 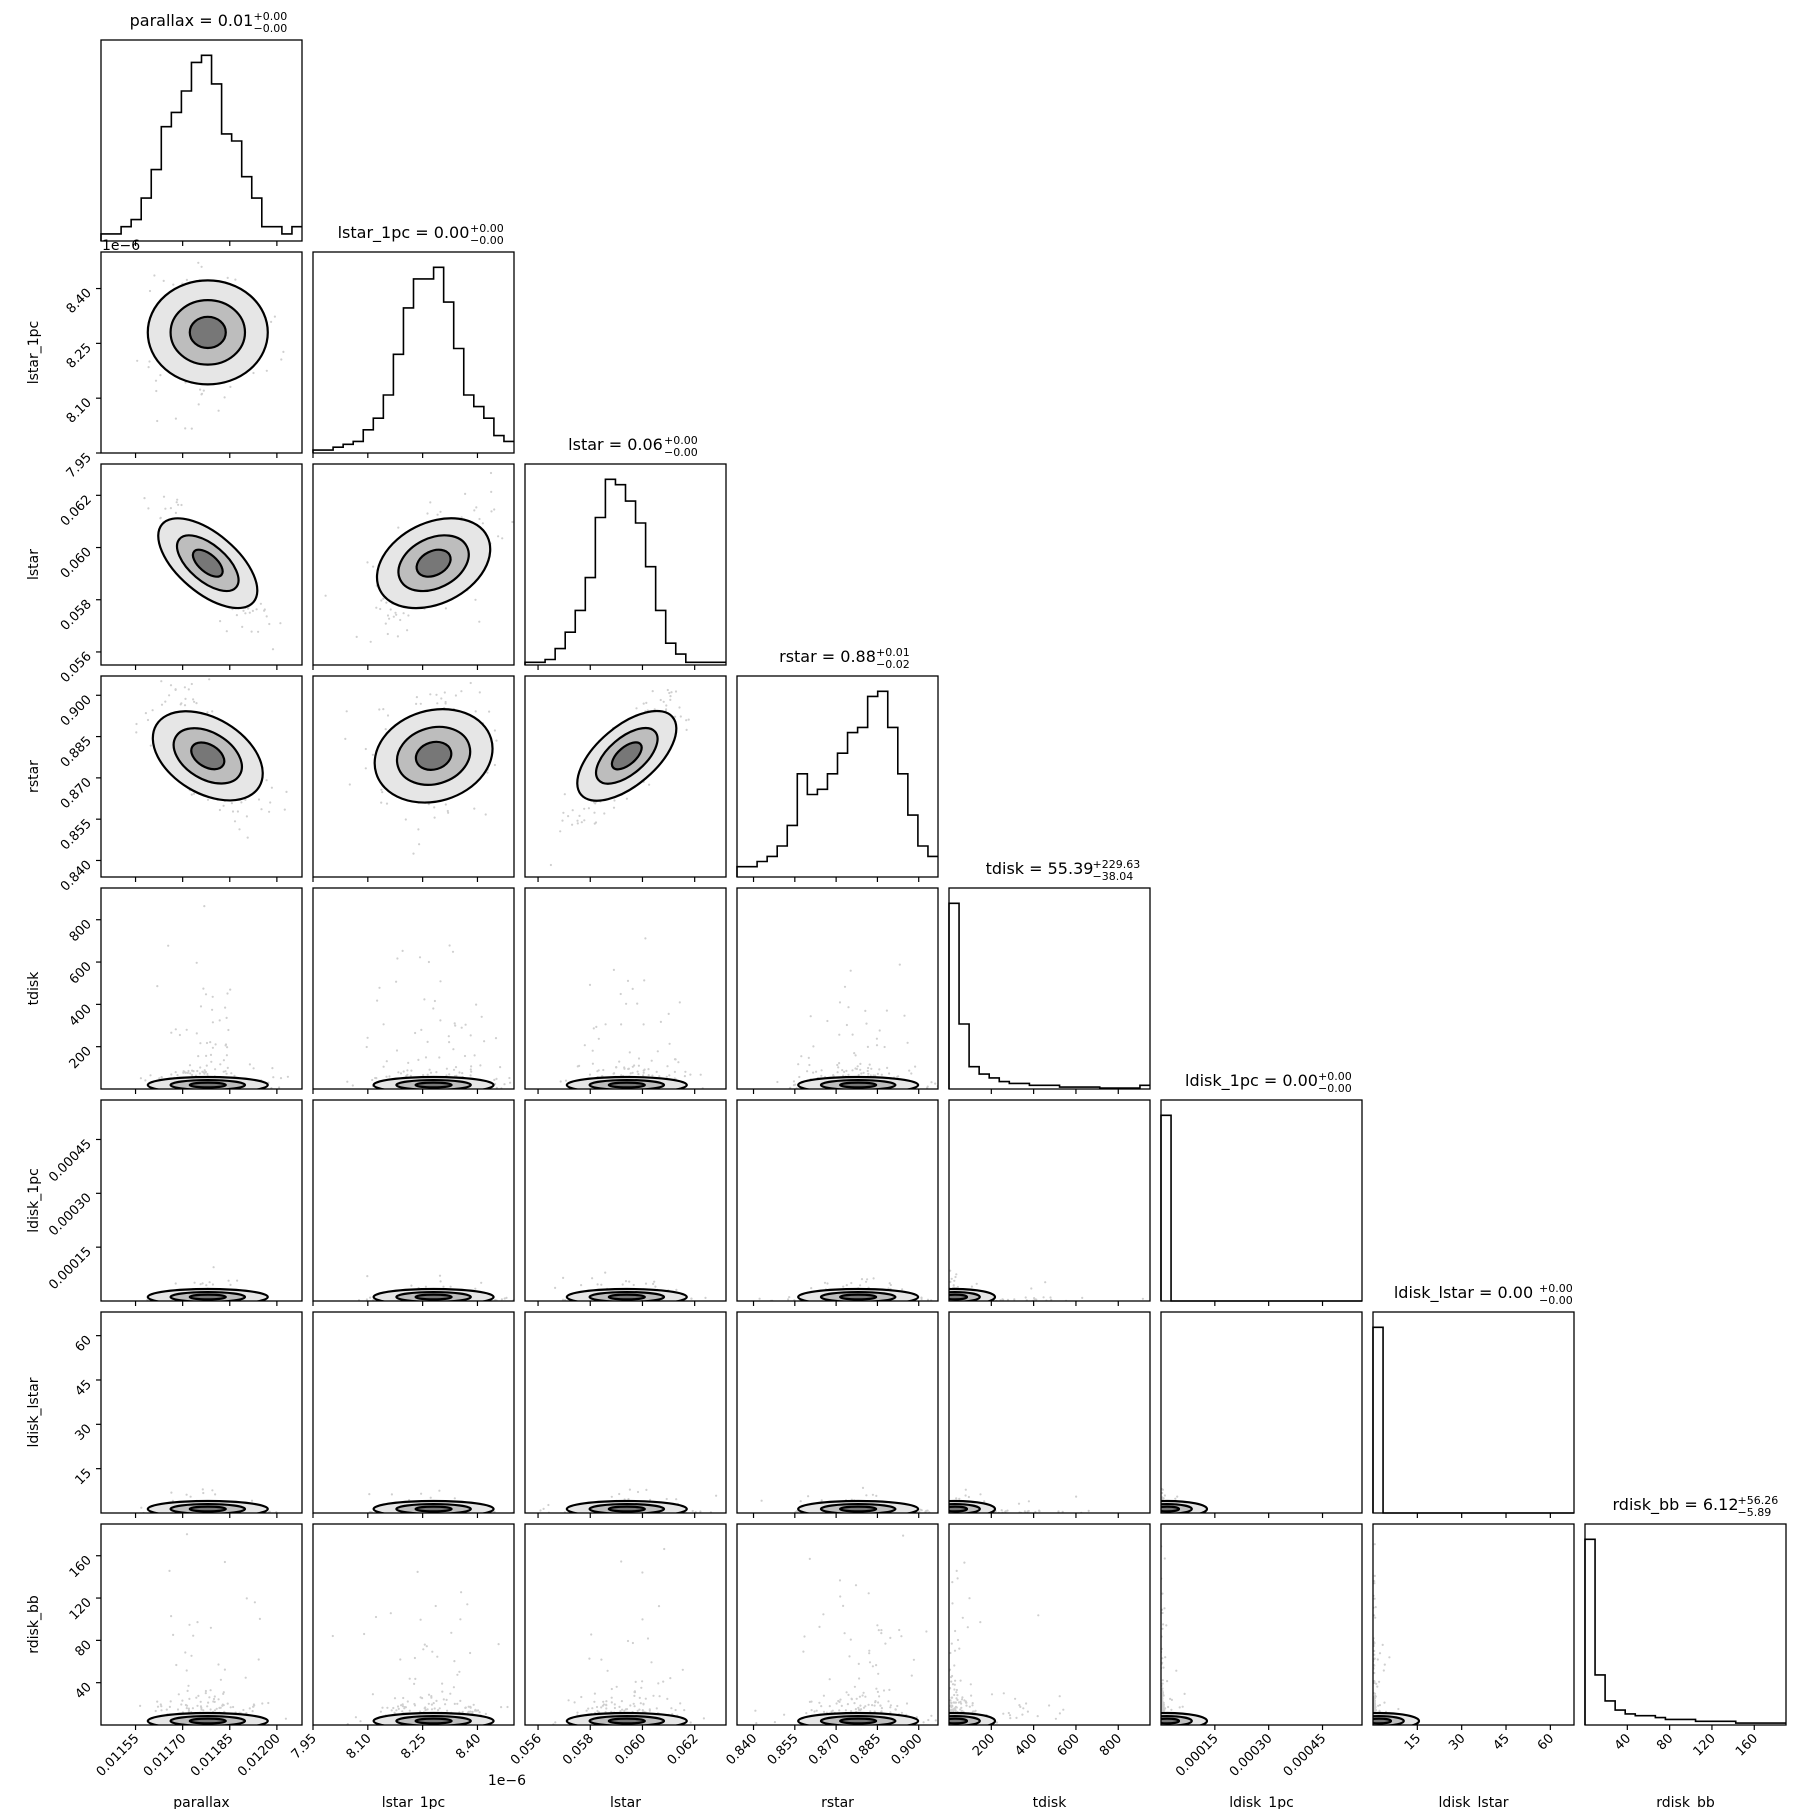 I want to click on histogram-parallax, so click(x=201, y=147).